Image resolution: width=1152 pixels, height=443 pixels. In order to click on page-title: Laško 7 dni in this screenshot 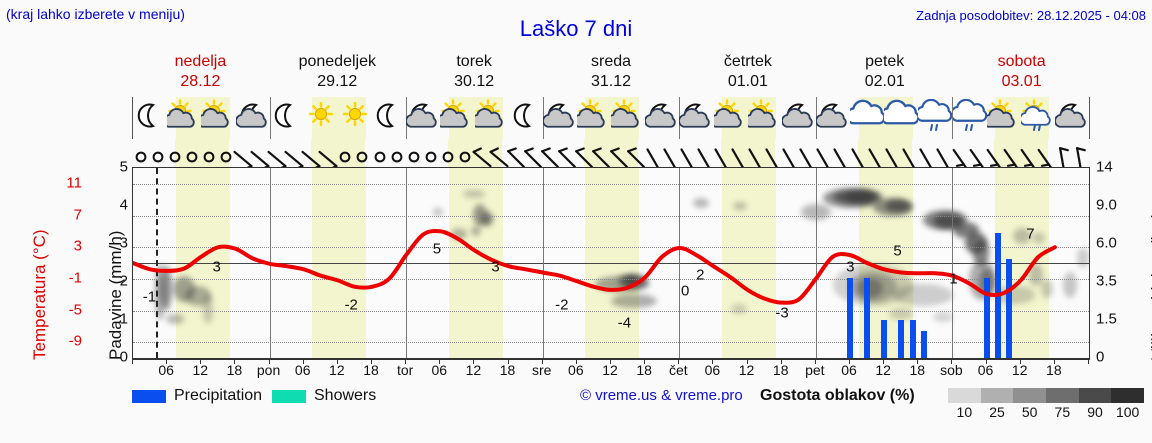, I will do `click(576, 28)`.